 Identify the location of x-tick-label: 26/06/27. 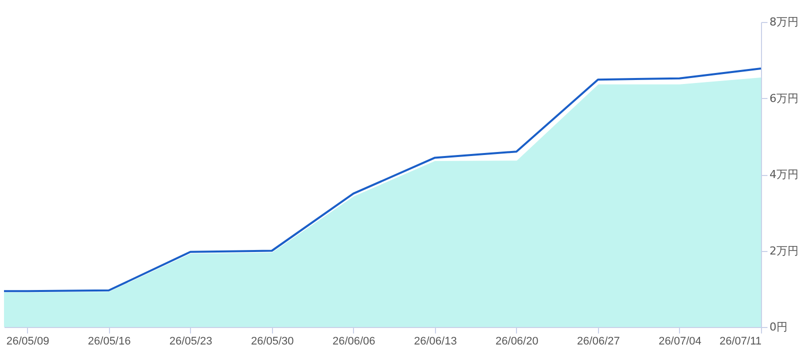
(598, 341).